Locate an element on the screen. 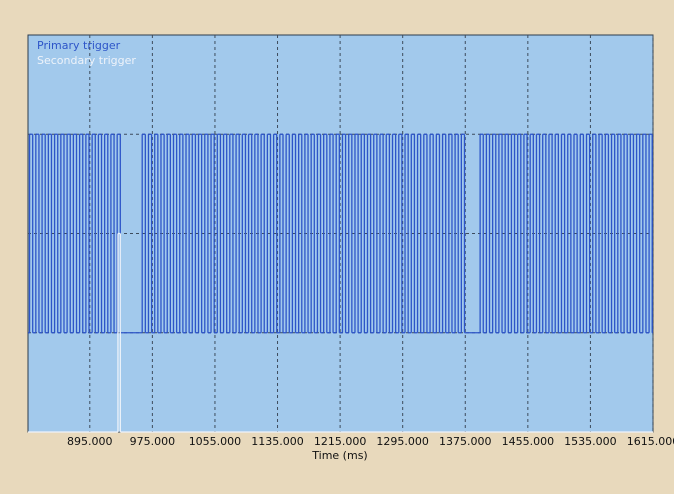 The height and width of the screenshot is (494, 674). legend-entry: Secondary trigger is located at coordinates (86, 60).